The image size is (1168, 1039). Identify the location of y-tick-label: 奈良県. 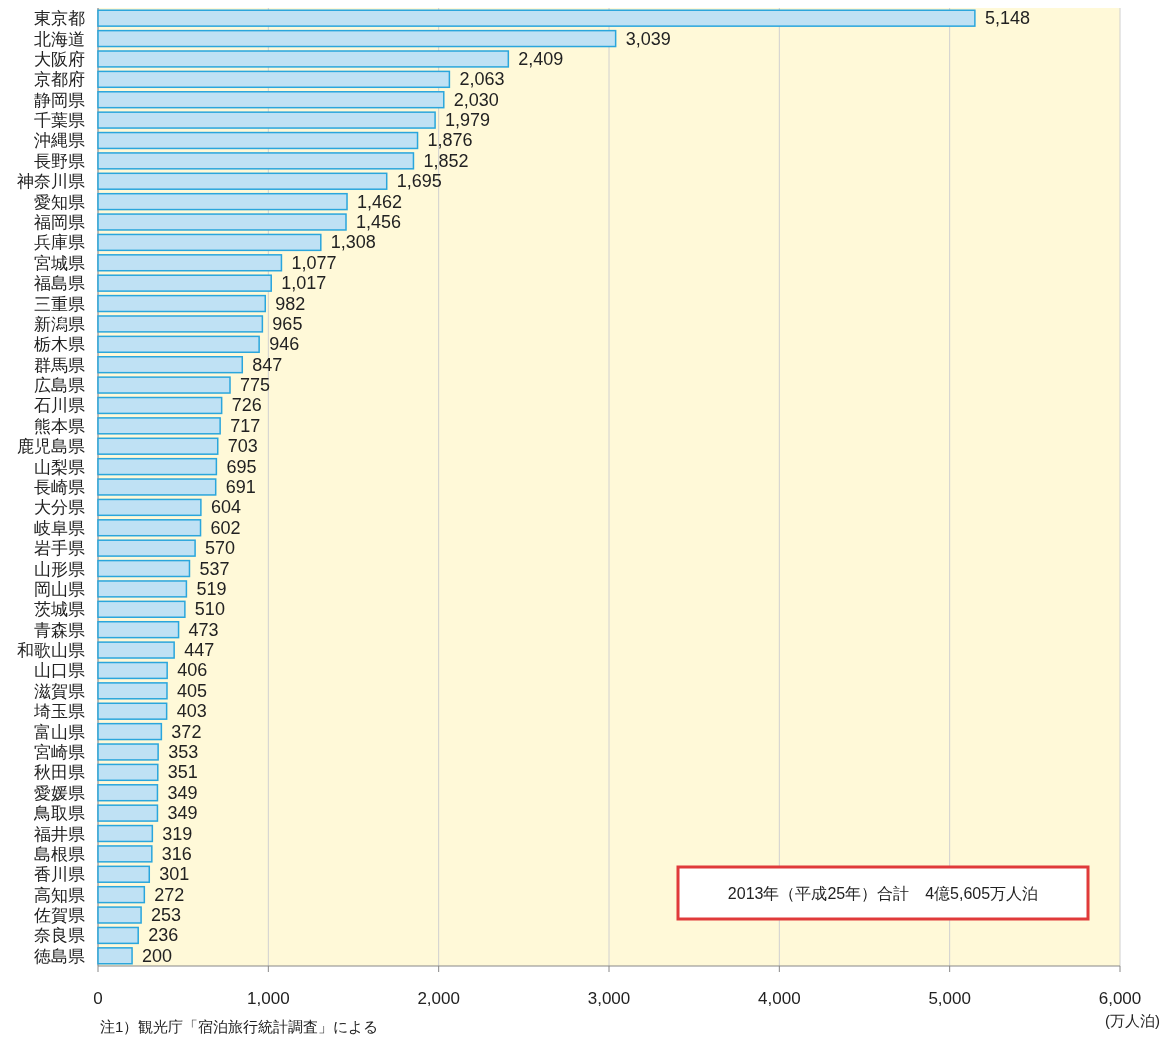
(59, 936).